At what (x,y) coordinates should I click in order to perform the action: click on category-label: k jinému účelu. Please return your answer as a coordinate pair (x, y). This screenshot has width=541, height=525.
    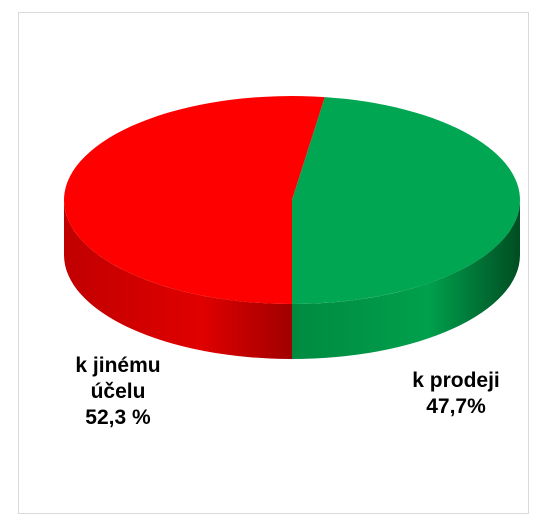
    Looking at the image, I should click on (118, 378).